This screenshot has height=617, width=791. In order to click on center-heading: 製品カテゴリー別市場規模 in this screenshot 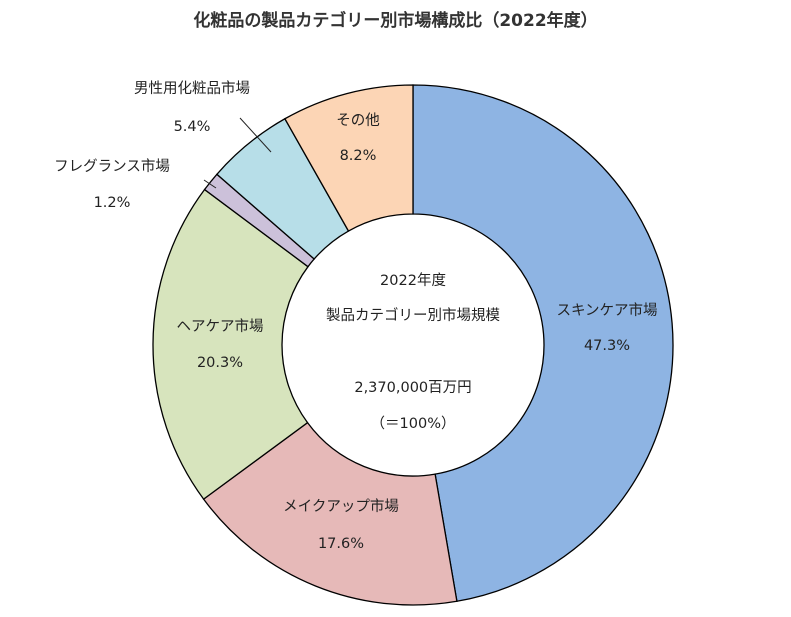, I will do `click(413, 315)`.